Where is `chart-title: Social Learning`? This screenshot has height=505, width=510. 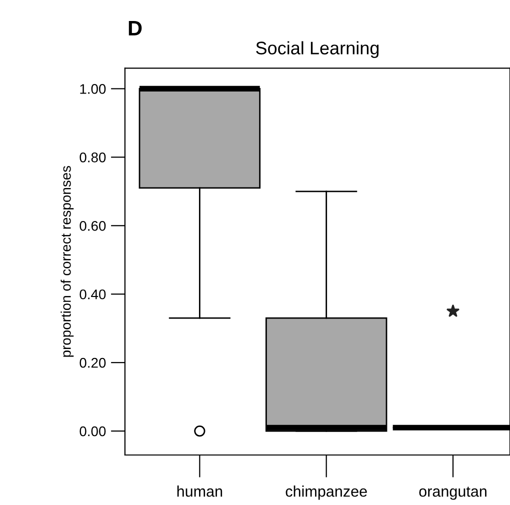 chart-title: Social Learning is located at coordinates (317, 49).